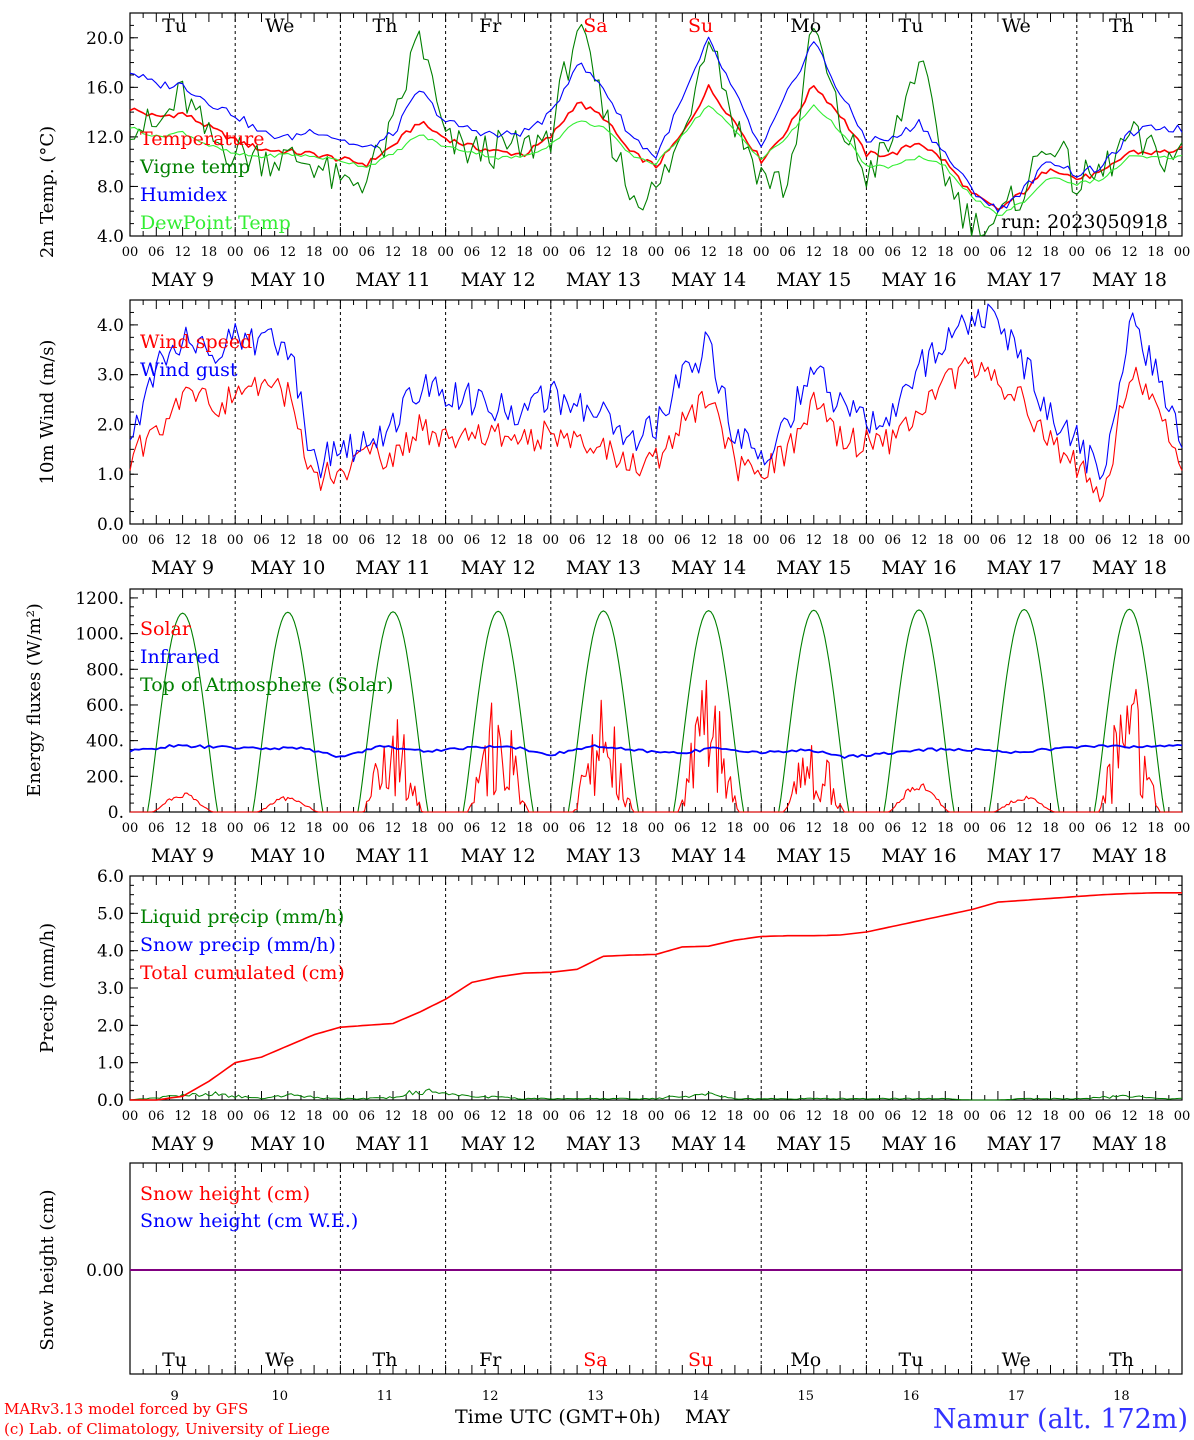 The image size is (1194, 1440). Describe the element at coordinates (105, 706) in the screenshot. I see `y-tick-label: 600.` at that location.